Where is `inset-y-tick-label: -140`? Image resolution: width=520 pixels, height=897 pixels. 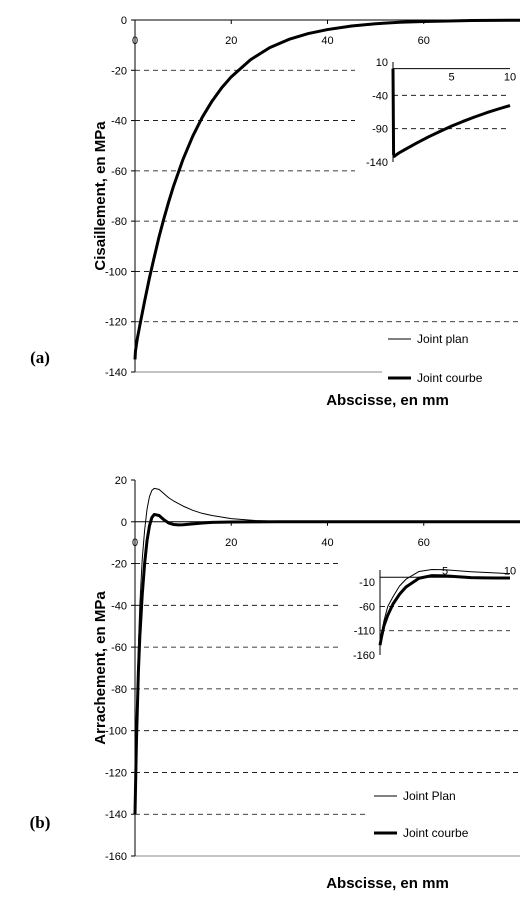
inset-y-tick-label: -140 is located at coordinates (377, 163).